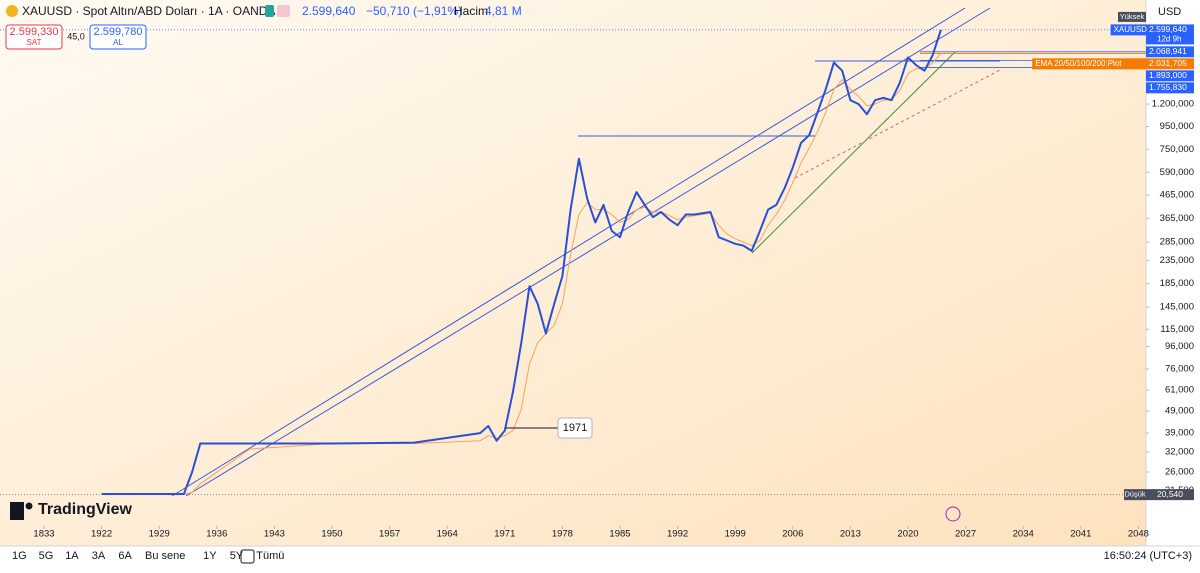  Describe the element at coordinates (34, 32) in the screenshot. I see `sell-price: 2.599,330` at that location.